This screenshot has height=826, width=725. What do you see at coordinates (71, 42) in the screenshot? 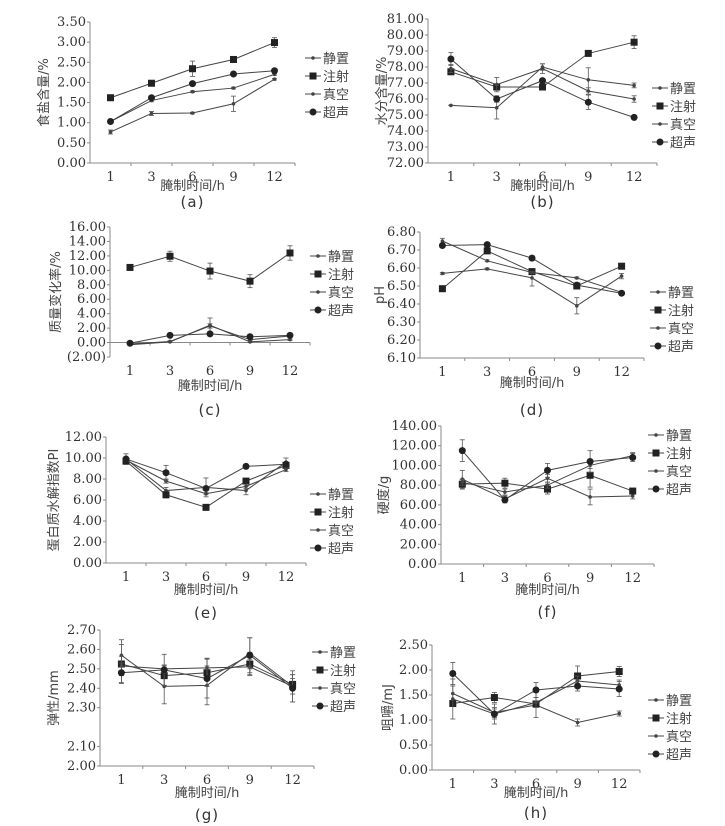
I see `y-tick-label: 3.00` at bounding box center [71, 42].